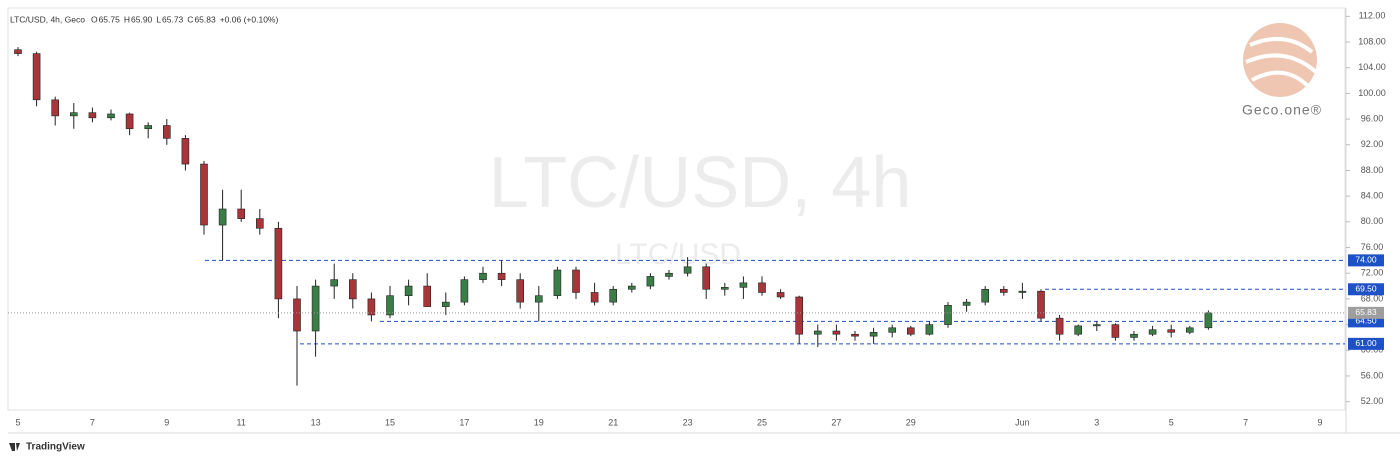 The height and width of the screenshot is (460, 1400). Describe the element at coordinates (1372, 298) in the screenshot. I see `y-tick-label: 68.00` at that location.